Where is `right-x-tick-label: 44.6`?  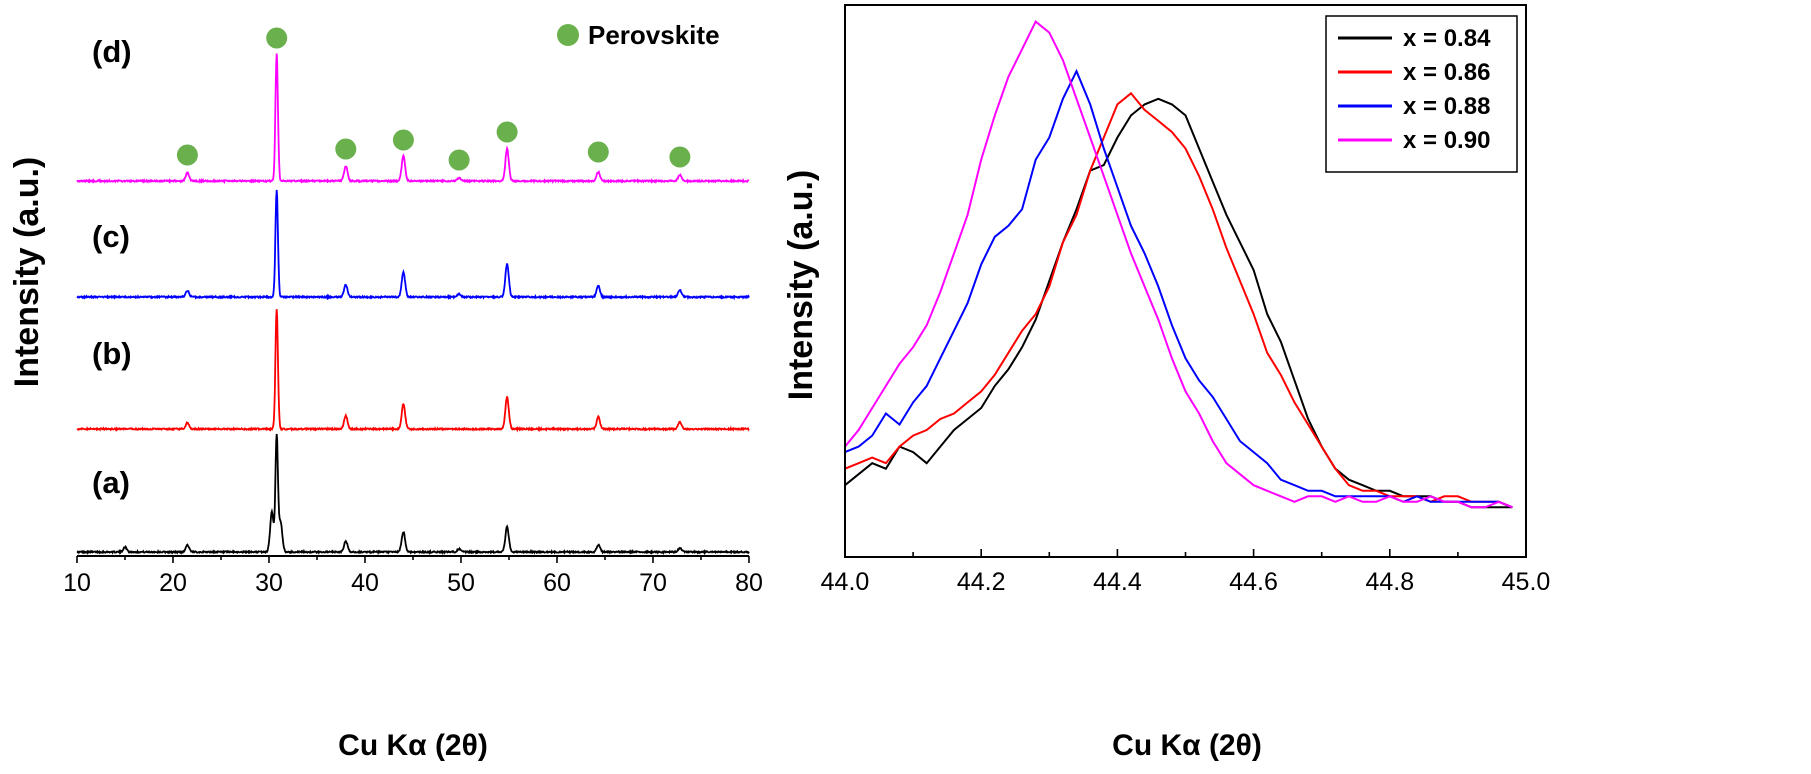
right-x-tick-label: 44.6 is located at coordinates (1253, 582).